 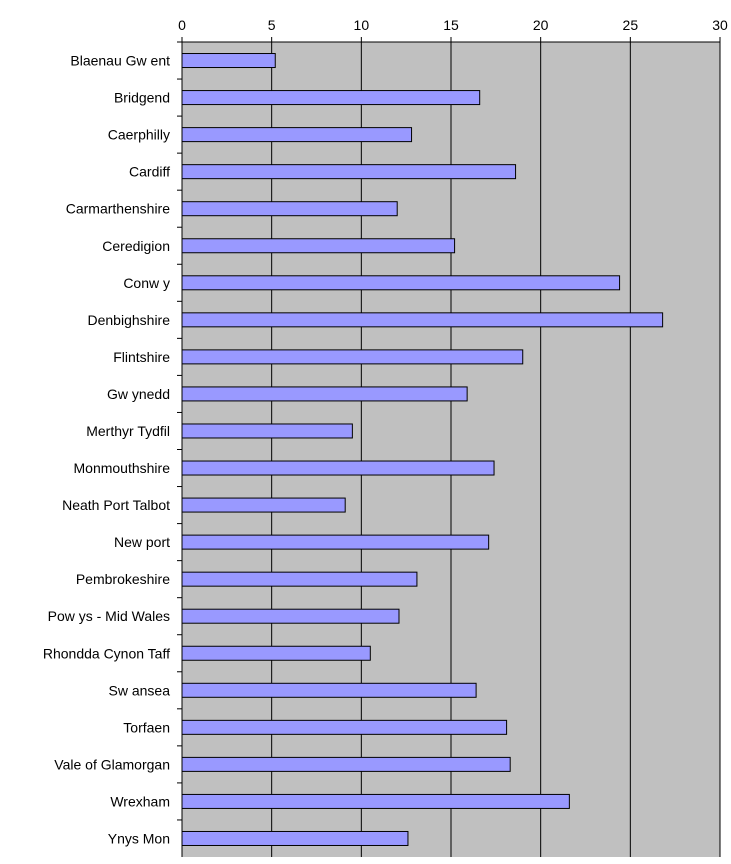 What do you see at coordinates (106, 653) in the screenshot?
I see `category-label-16: Rhondda Cynon Taff` at bounding box center [106, 653].